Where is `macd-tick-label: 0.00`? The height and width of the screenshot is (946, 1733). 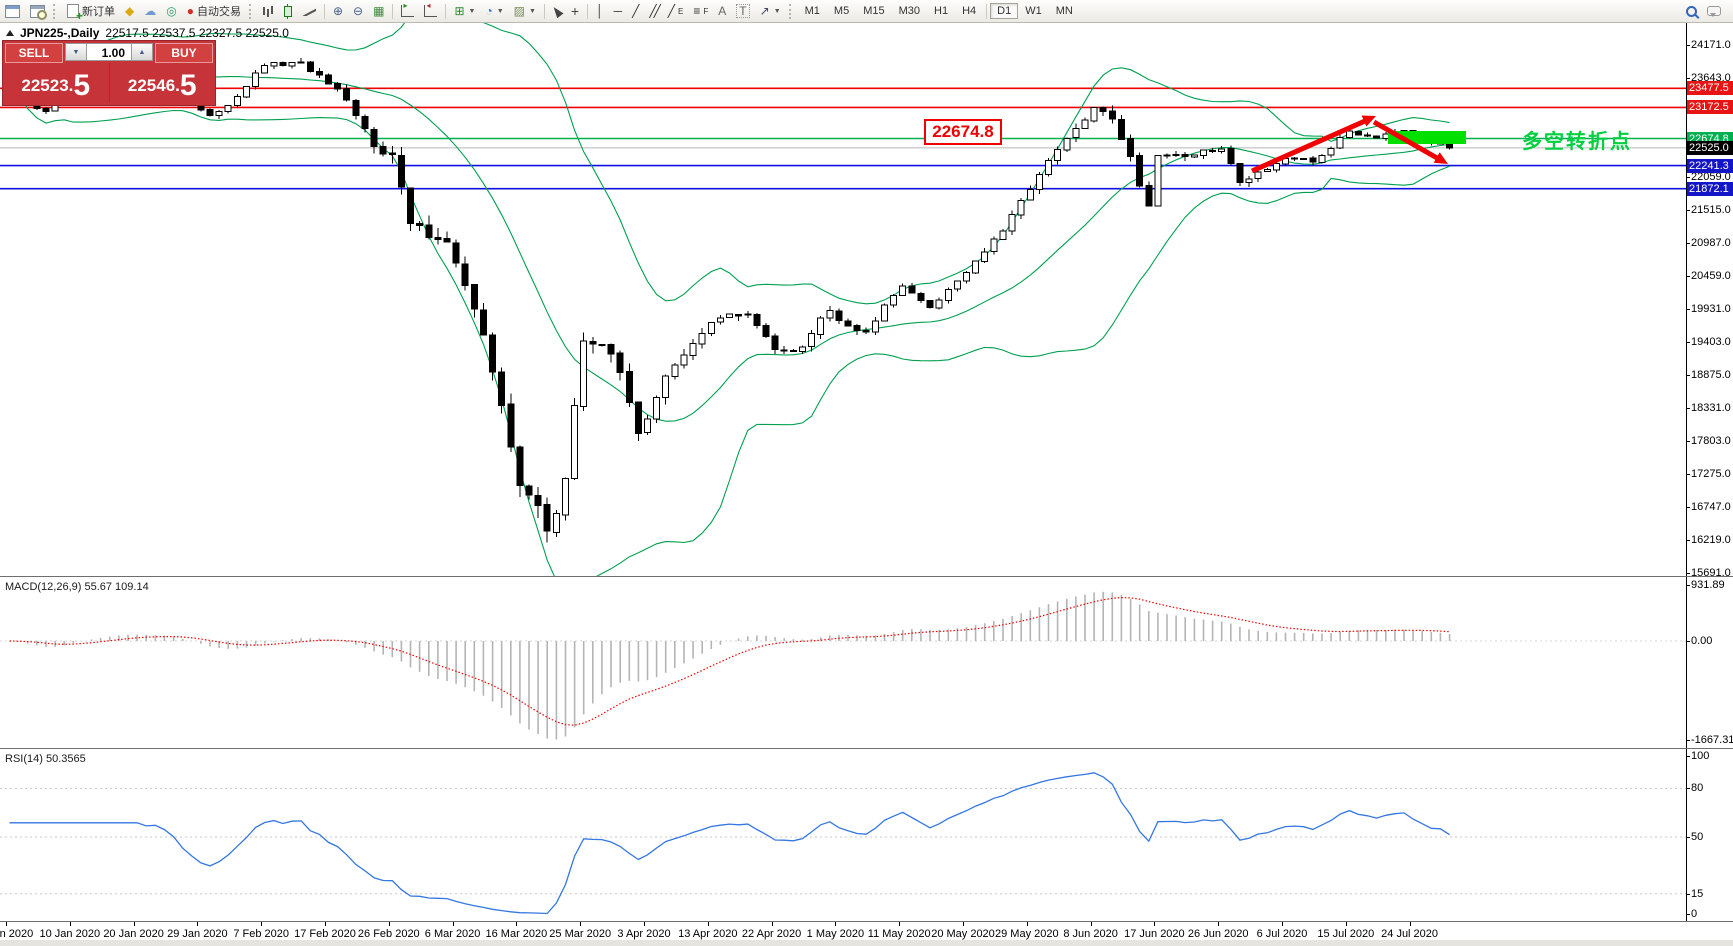
macd-tick-label: 0.00 is located at coordinates (1702, 641).